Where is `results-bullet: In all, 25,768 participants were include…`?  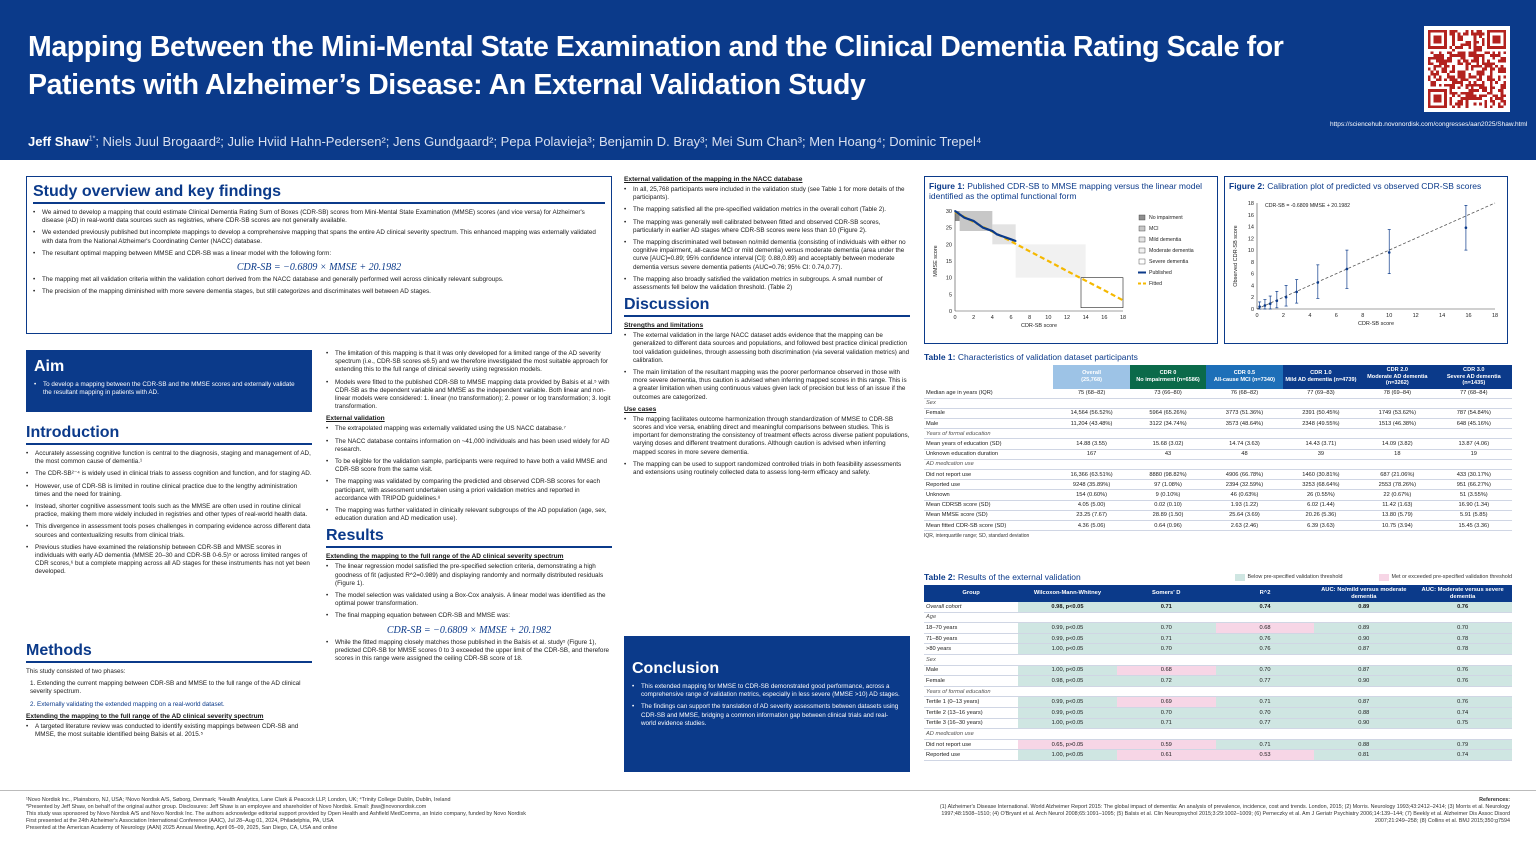 results-bullet: In all, 25,768 participants were include… is located at coordinates (767, 194).